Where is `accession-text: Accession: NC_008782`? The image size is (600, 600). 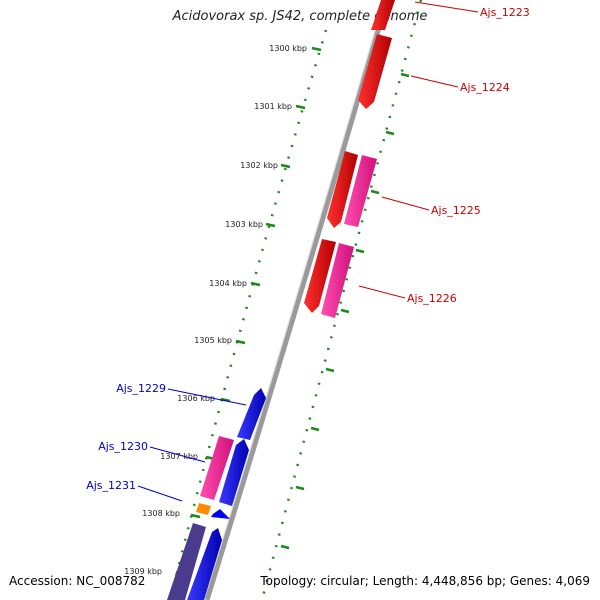
accession-text: Accession: NC_008782 is located at coordinates (77, 581).